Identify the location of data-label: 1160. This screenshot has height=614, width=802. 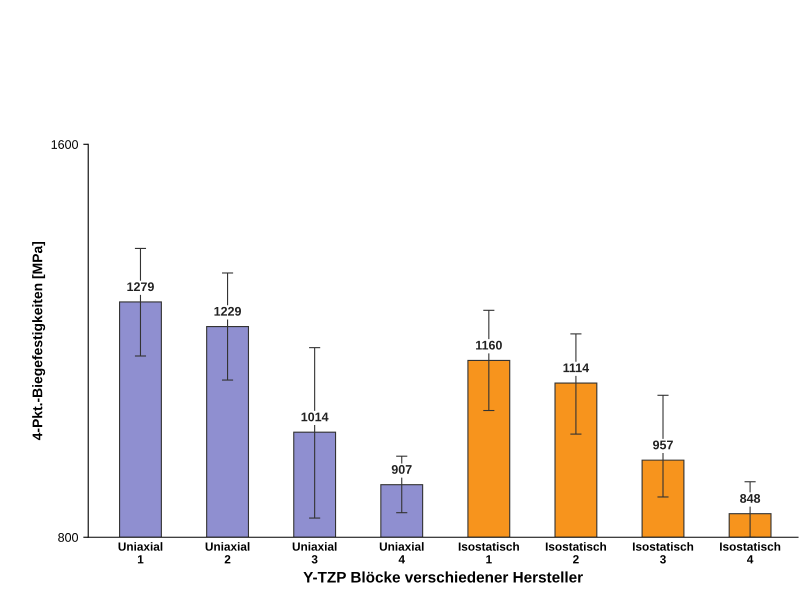
(489, 345).